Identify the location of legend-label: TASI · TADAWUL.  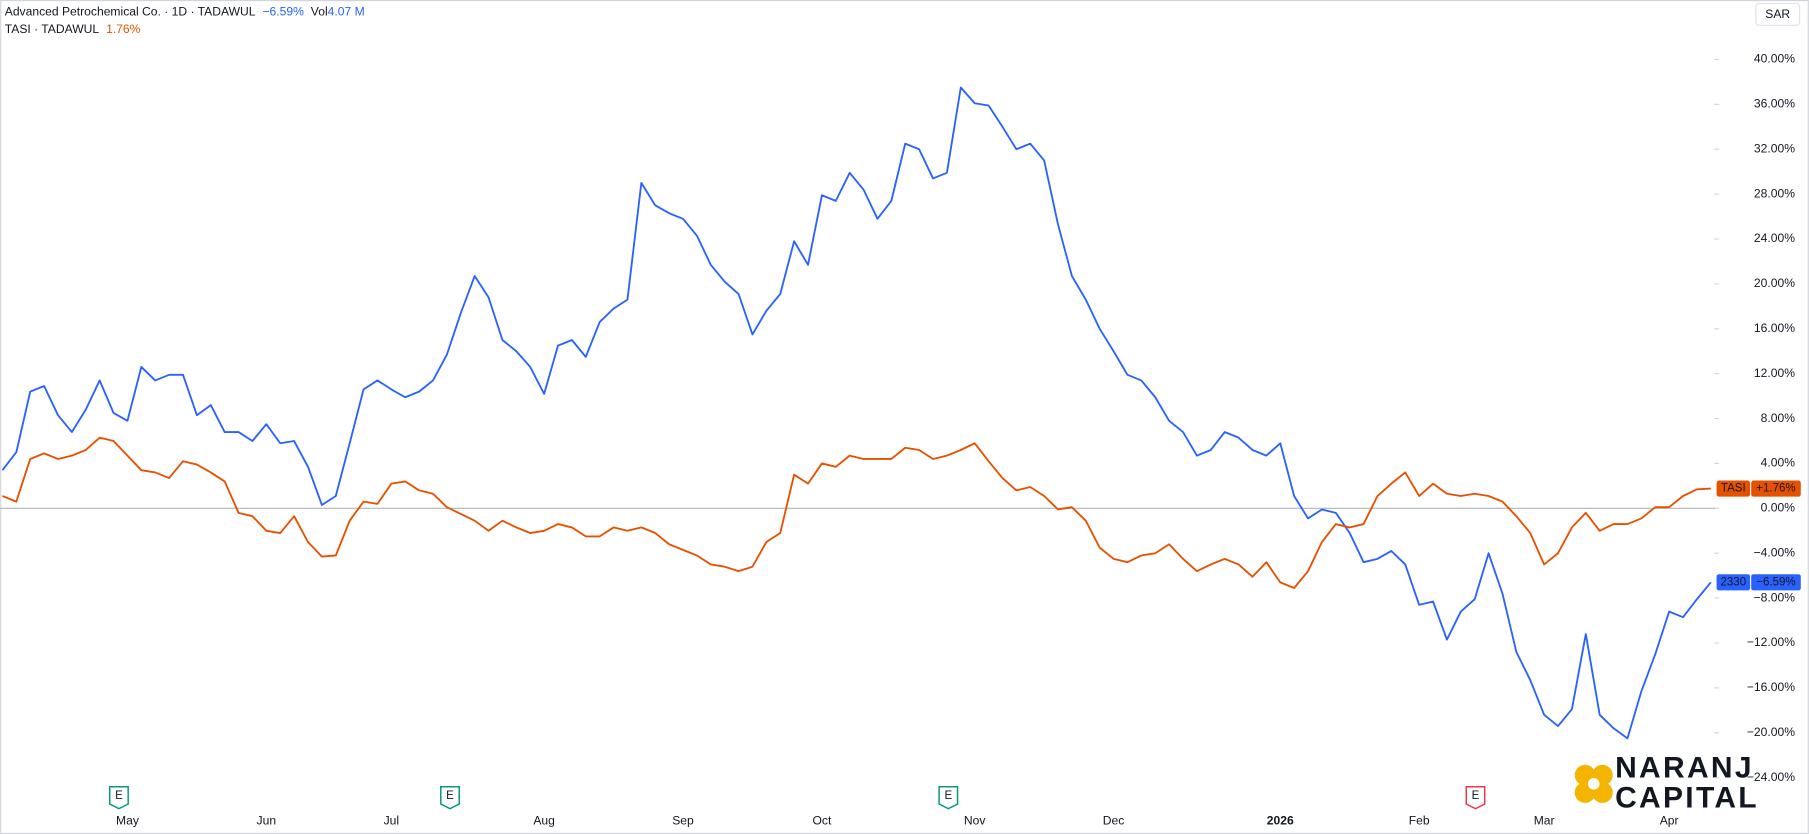
(52, 29).